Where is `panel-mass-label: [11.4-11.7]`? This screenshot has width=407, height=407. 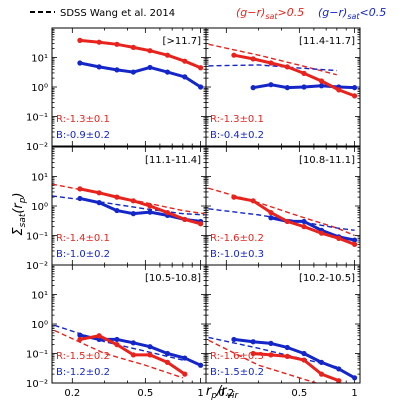 panel-mass-label: [11.4-11.7] is located at coordinates (327, 41).